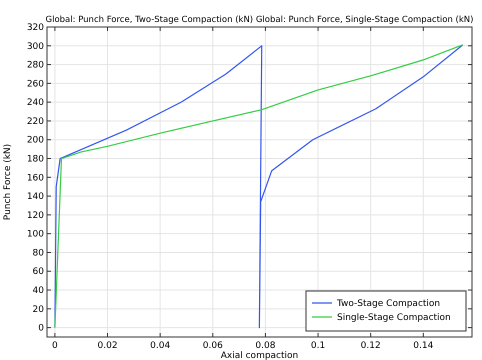  What do you see at coordinates (35, 178) in the screenshot?
I see `y-tick-label: 160` at bounding box center [35, 178].